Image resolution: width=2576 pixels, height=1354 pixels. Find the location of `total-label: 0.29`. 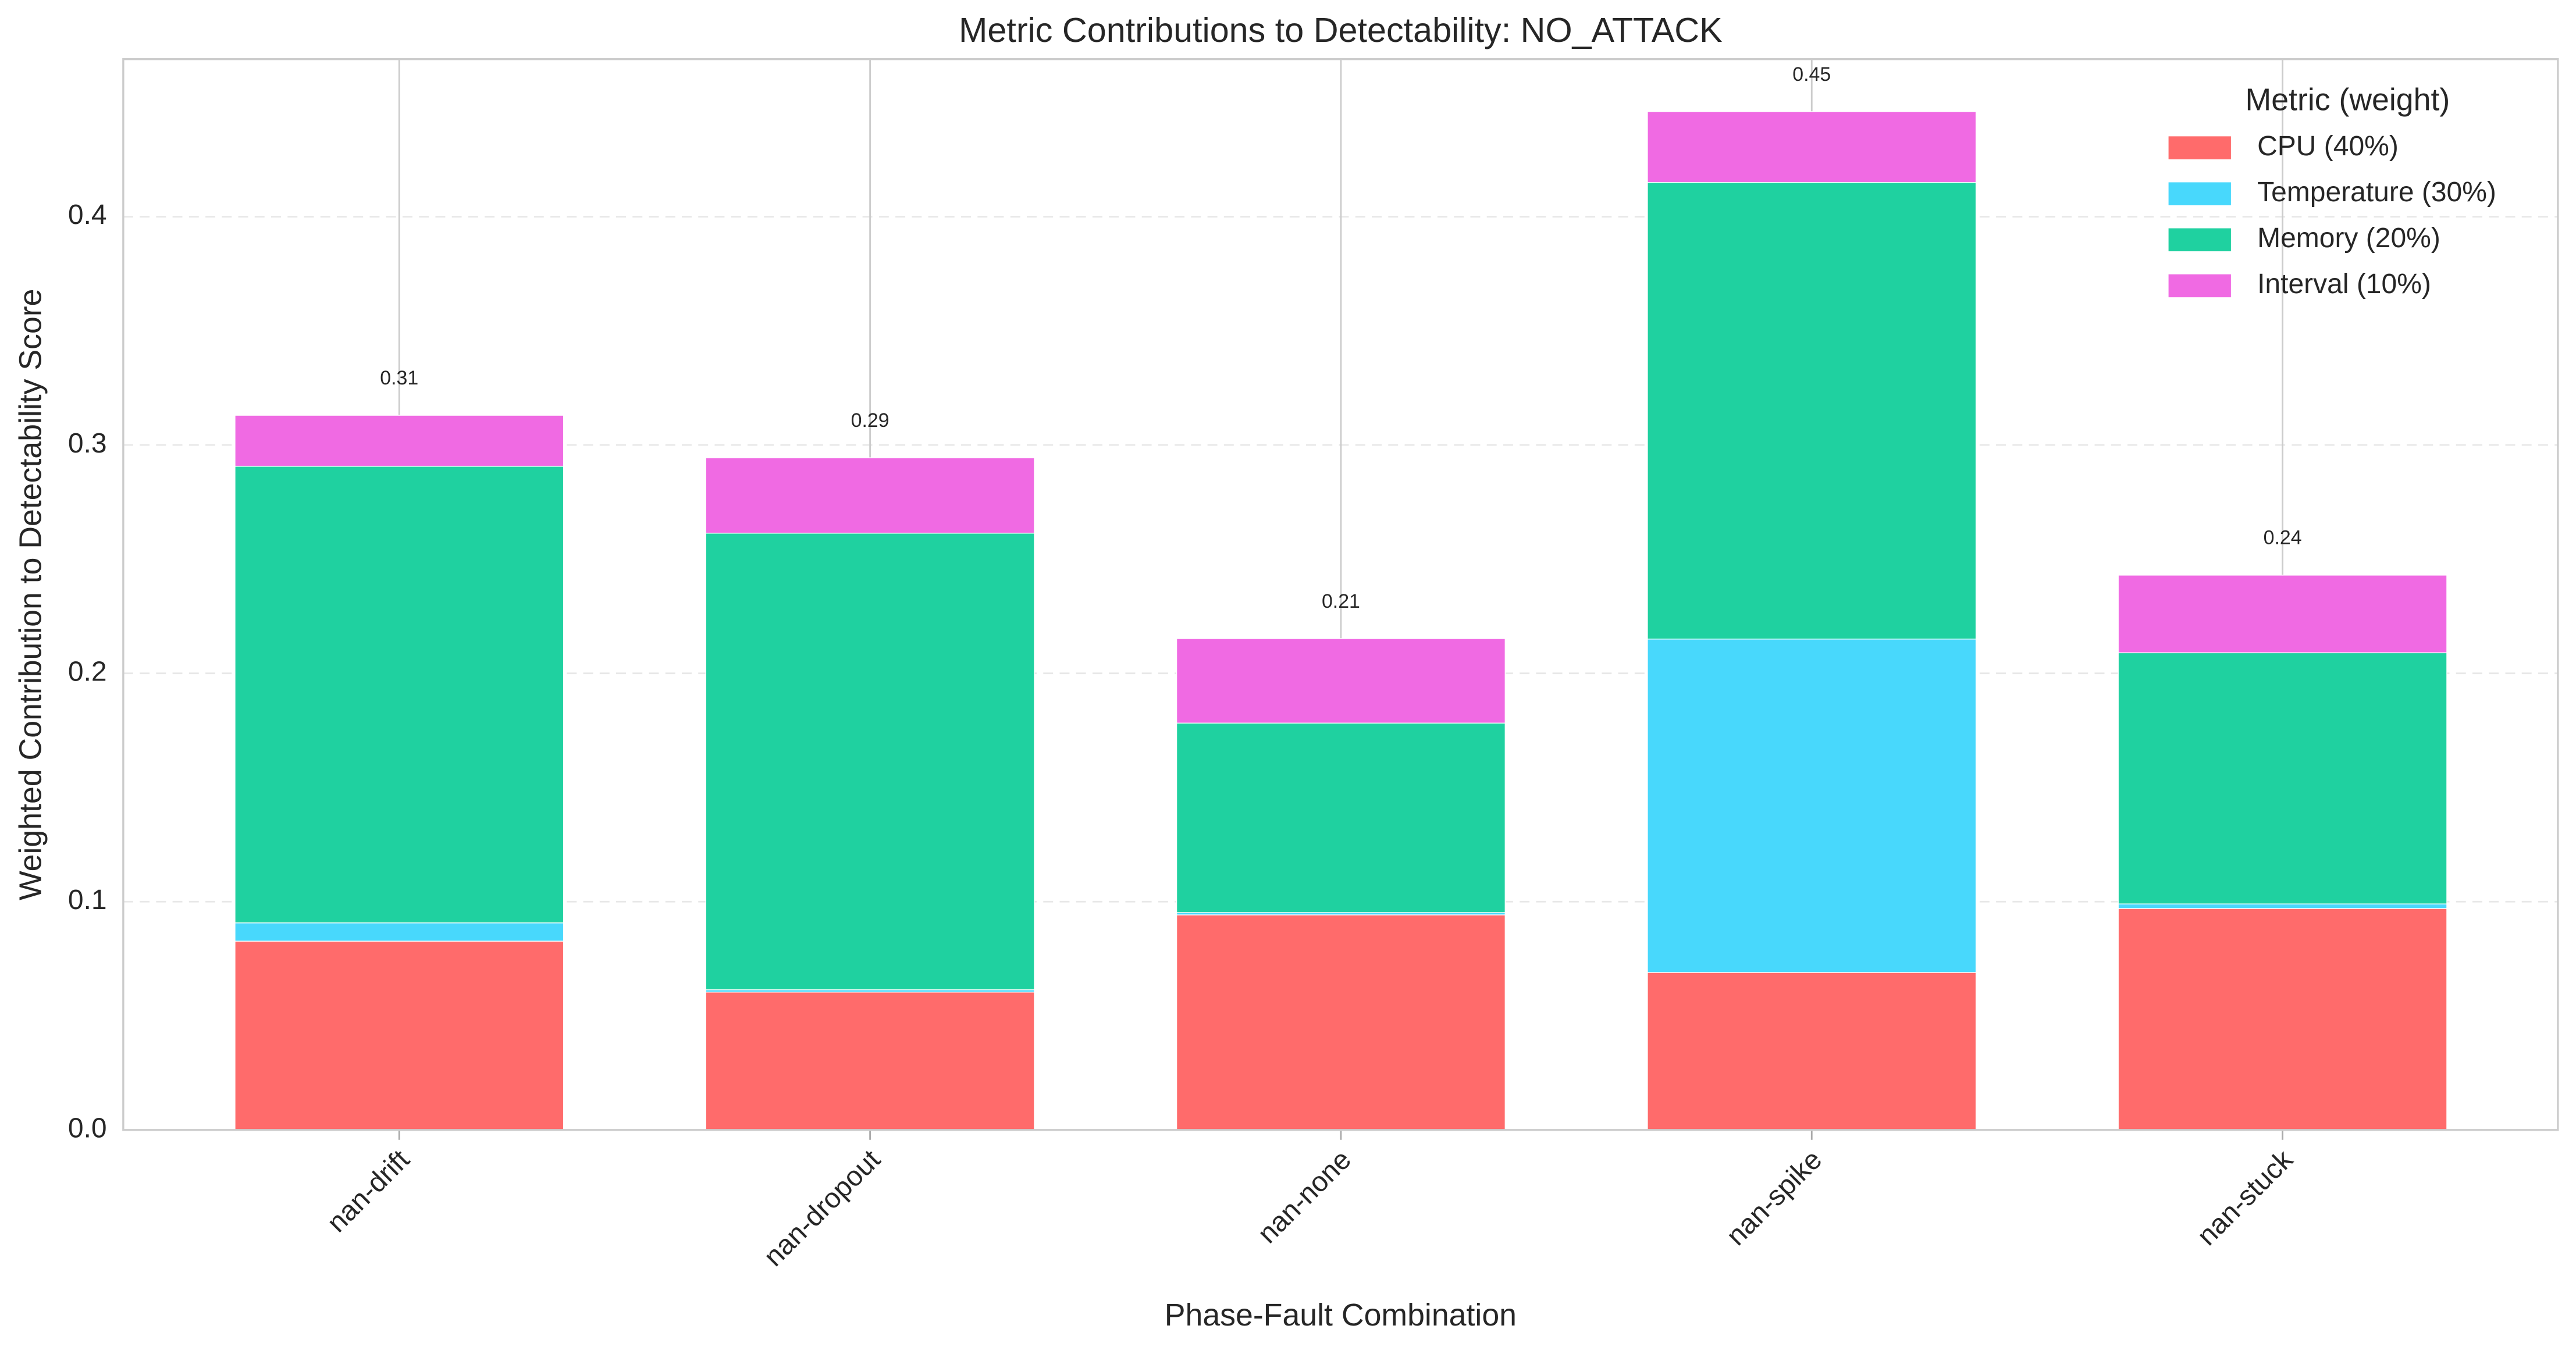

total-label: 0.29 is located at coordinates (870, 420).